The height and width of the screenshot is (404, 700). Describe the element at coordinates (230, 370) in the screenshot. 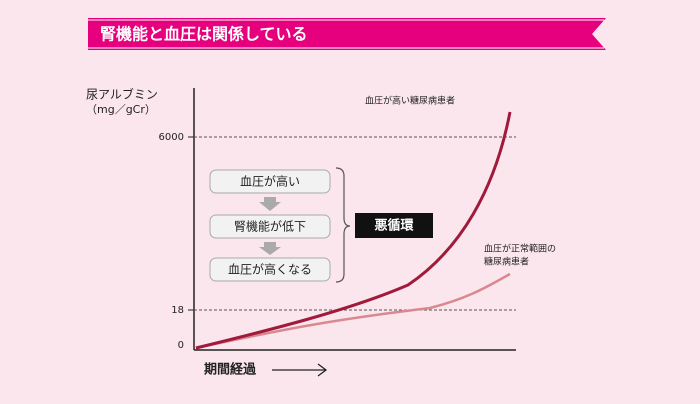

I see `x-label: 期間経過` at that location.